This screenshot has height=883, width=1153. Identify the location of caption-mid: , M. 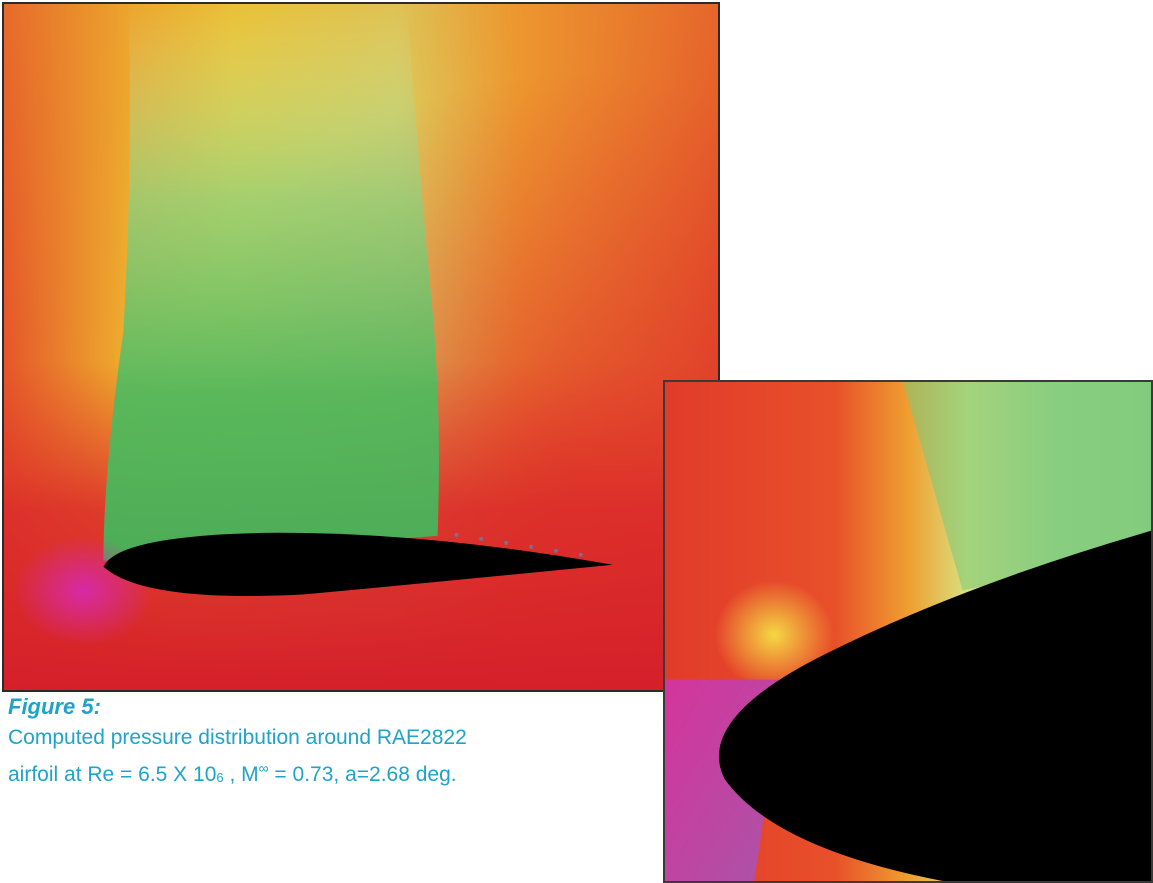
(241, 774).